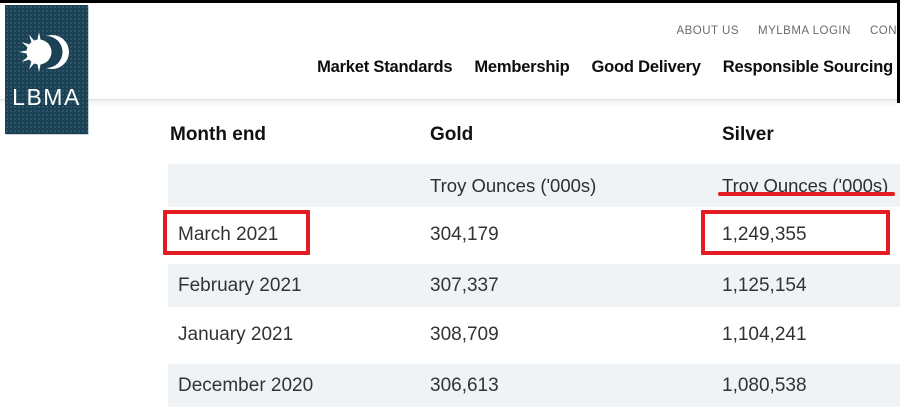 This screenshot has width=900, height=408. I want to click on table-row: December 2020 306,613 1,080,538, so click(534, 384).